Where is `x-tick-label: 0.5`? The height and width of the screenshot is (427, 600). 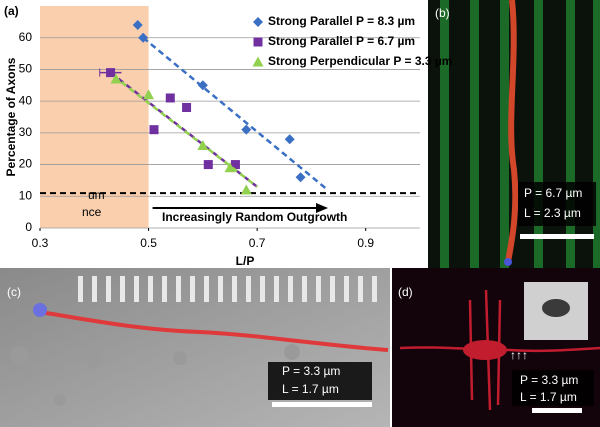
x-tick-label: 0.5 is located at coordinates (148, 243).